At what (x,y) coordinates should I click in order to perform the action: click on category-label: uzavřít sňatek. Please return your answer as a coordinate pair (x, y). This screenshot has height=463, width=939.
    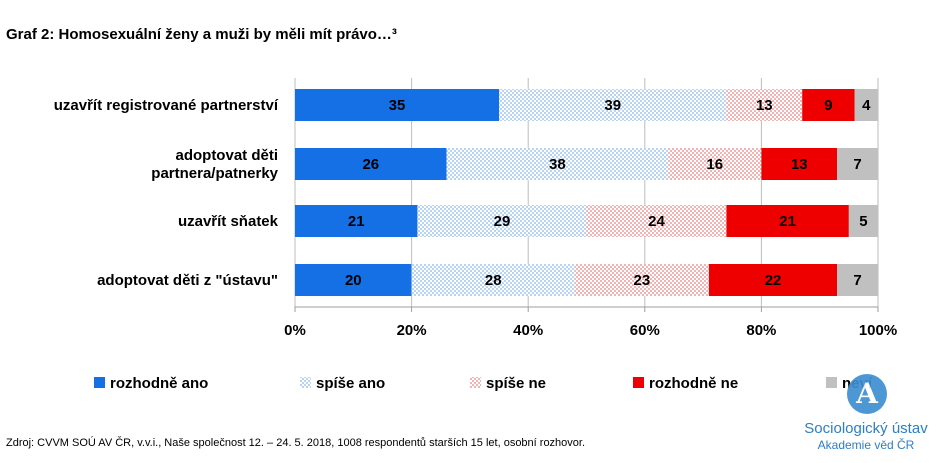
    Looking at the image, I should click on (228, 221).